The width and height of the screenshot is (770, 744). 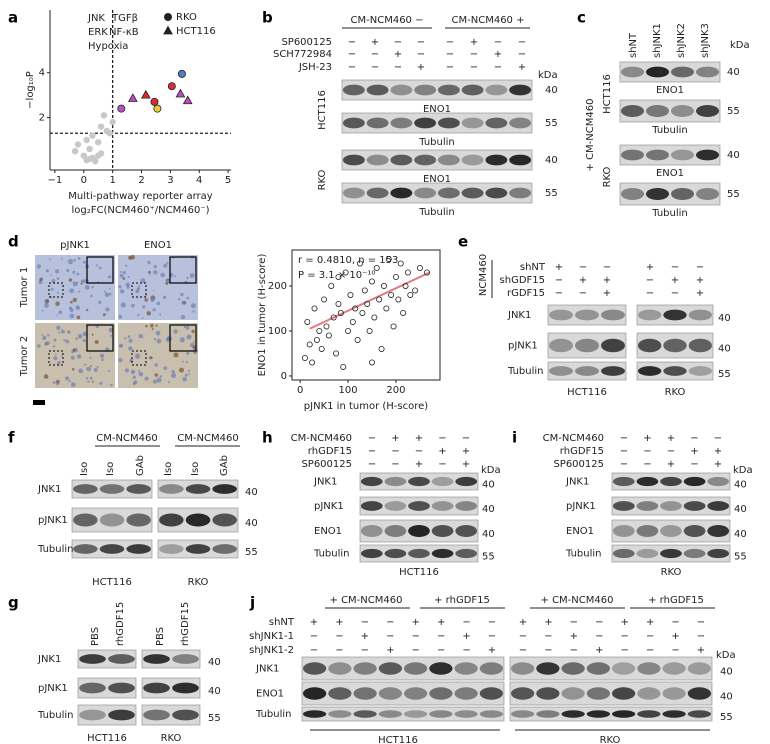 I want to click on x-axis-label: Multi-pathway reporter array, so click(x=140, y=196).